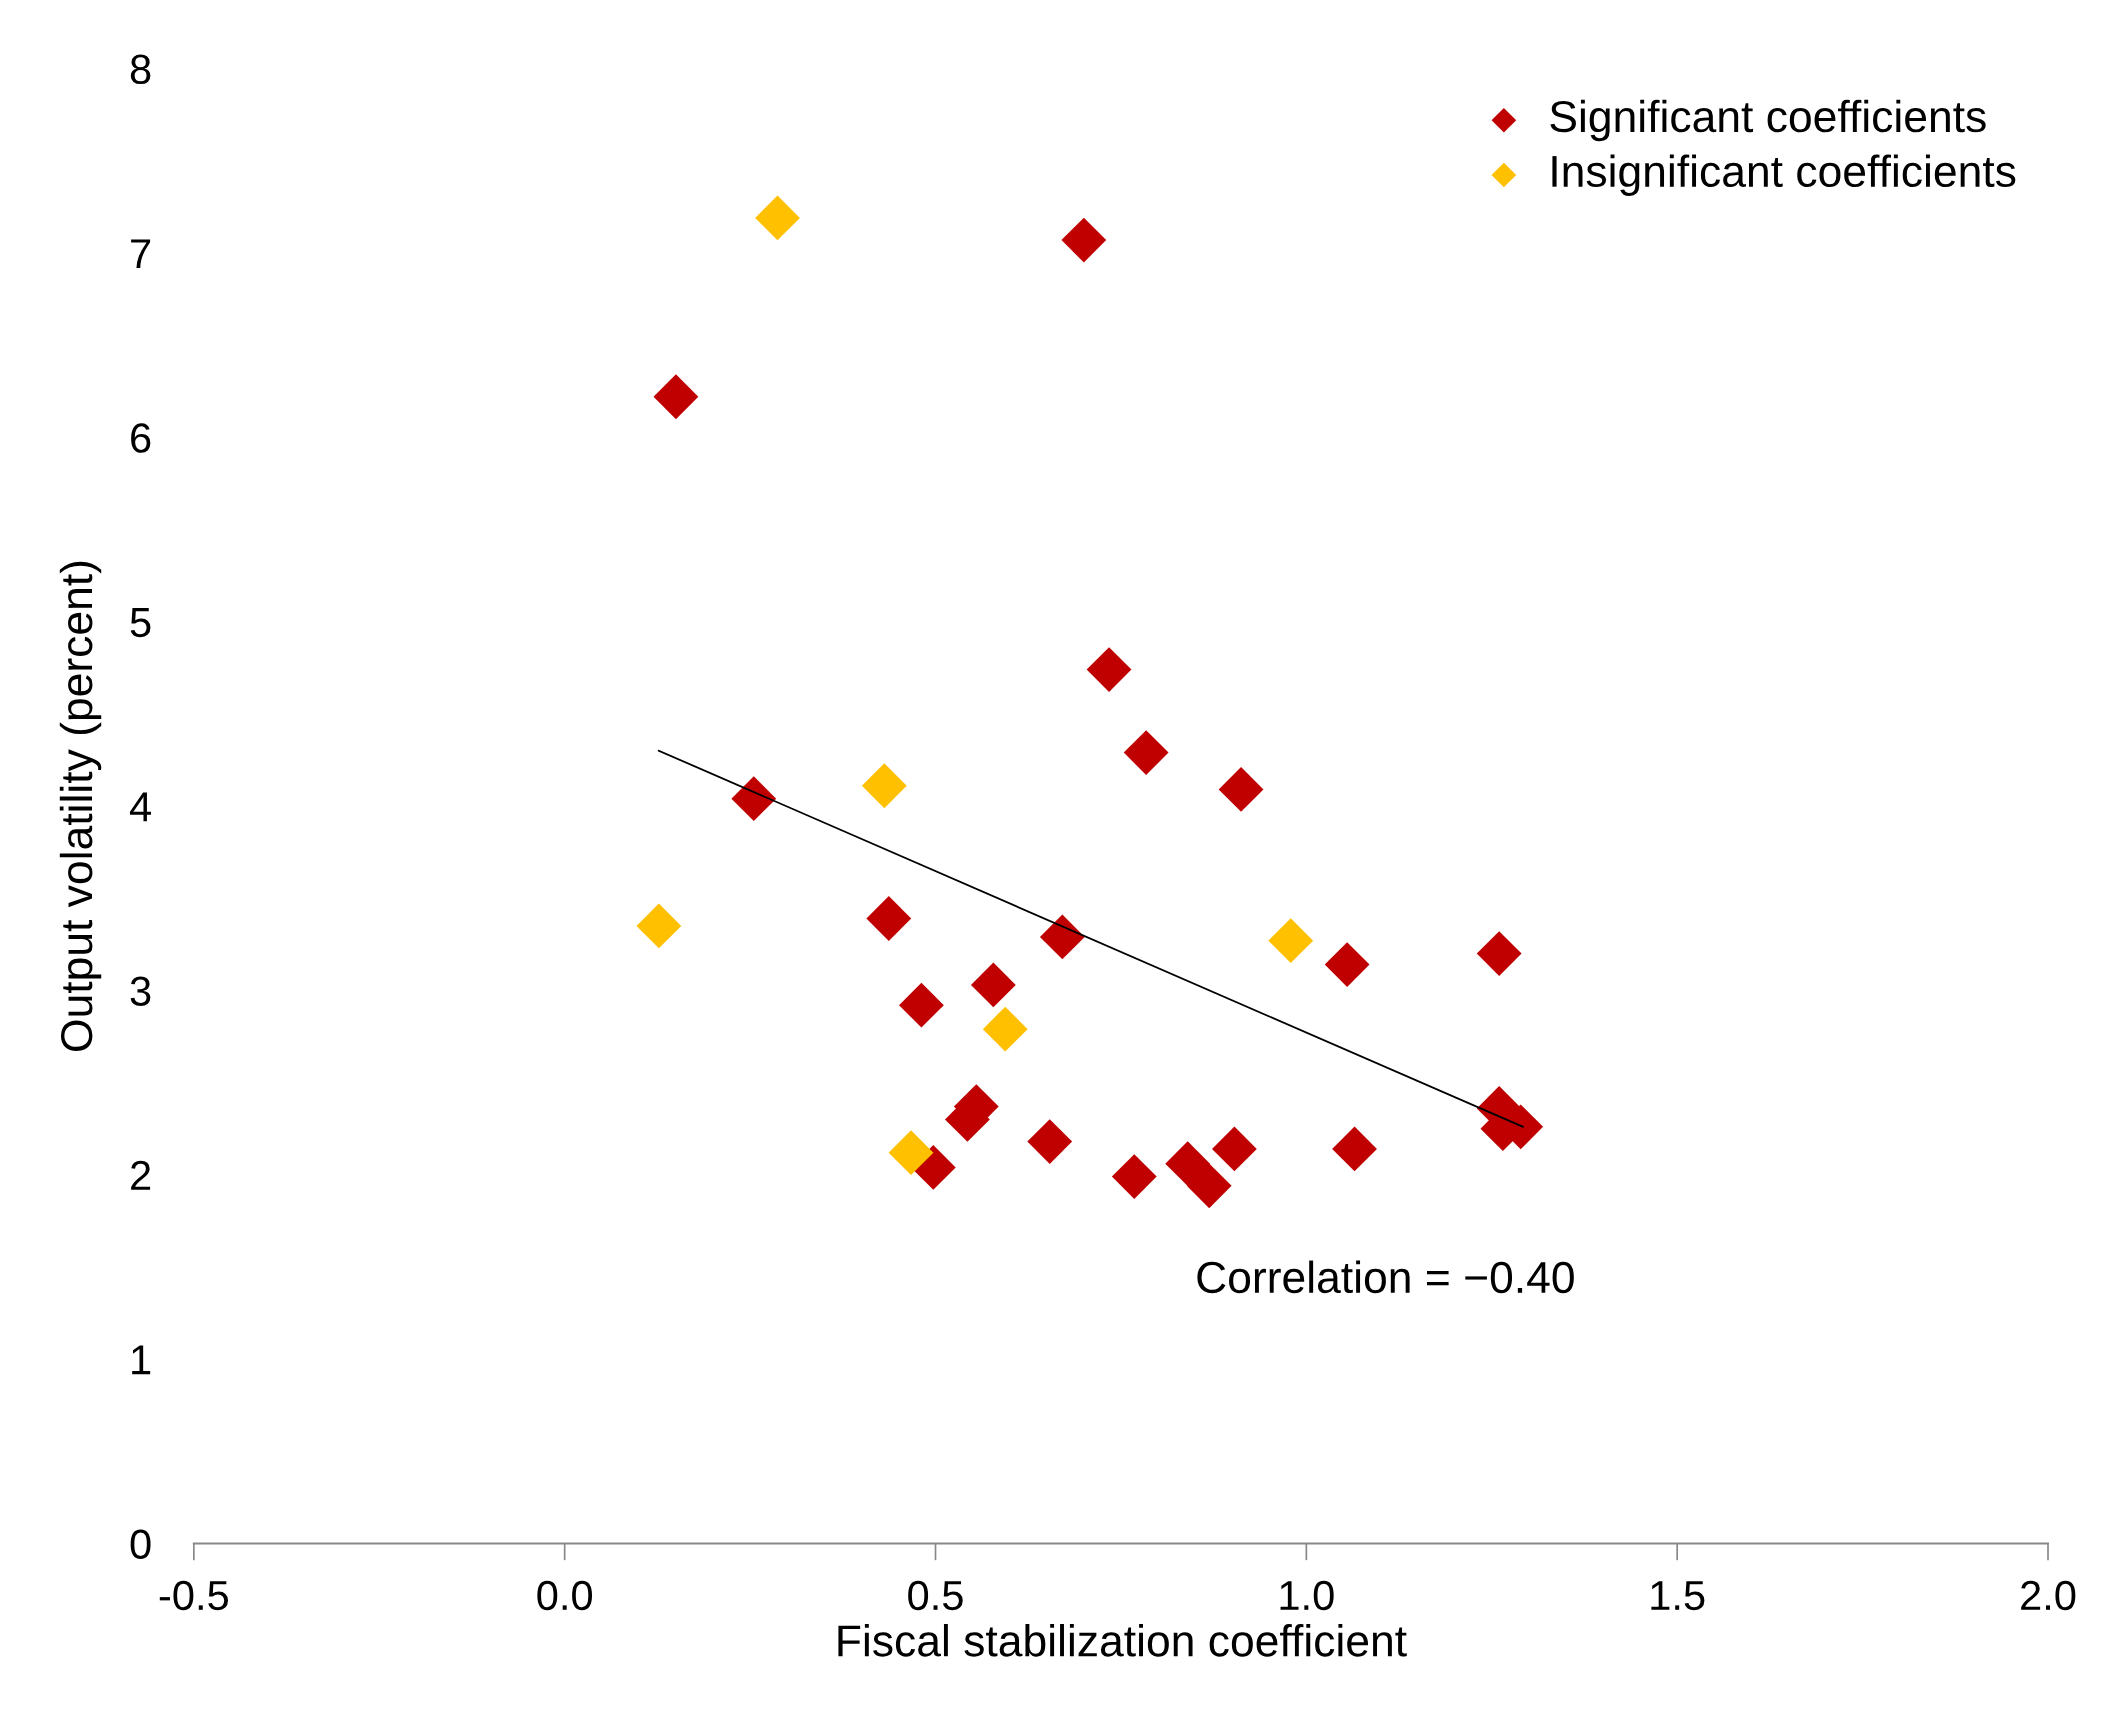 The image size is (2107, 1715). What do you see at coordinates (141, 1175) in the screenshot?
I see `y-tick-label: 2` at bounding box center [141, 1175].